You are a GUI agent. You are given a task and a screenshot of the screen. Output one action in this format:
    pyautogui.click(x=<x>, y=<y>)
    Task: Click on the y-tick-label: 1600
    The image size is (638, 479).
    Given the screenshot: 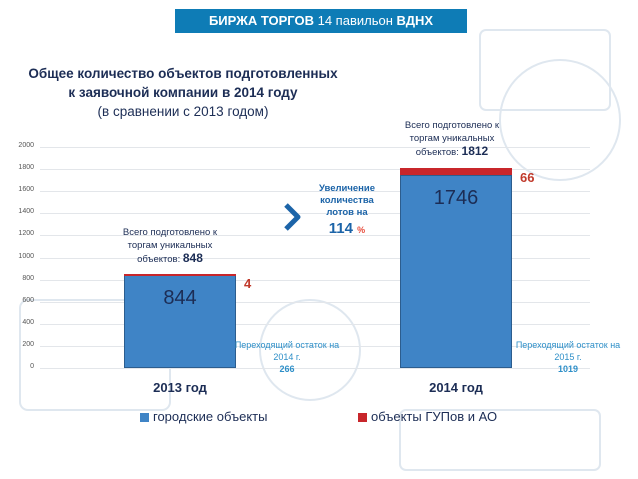 What is the action you would take?
    pyautogui.click(x=26, y=190)
    